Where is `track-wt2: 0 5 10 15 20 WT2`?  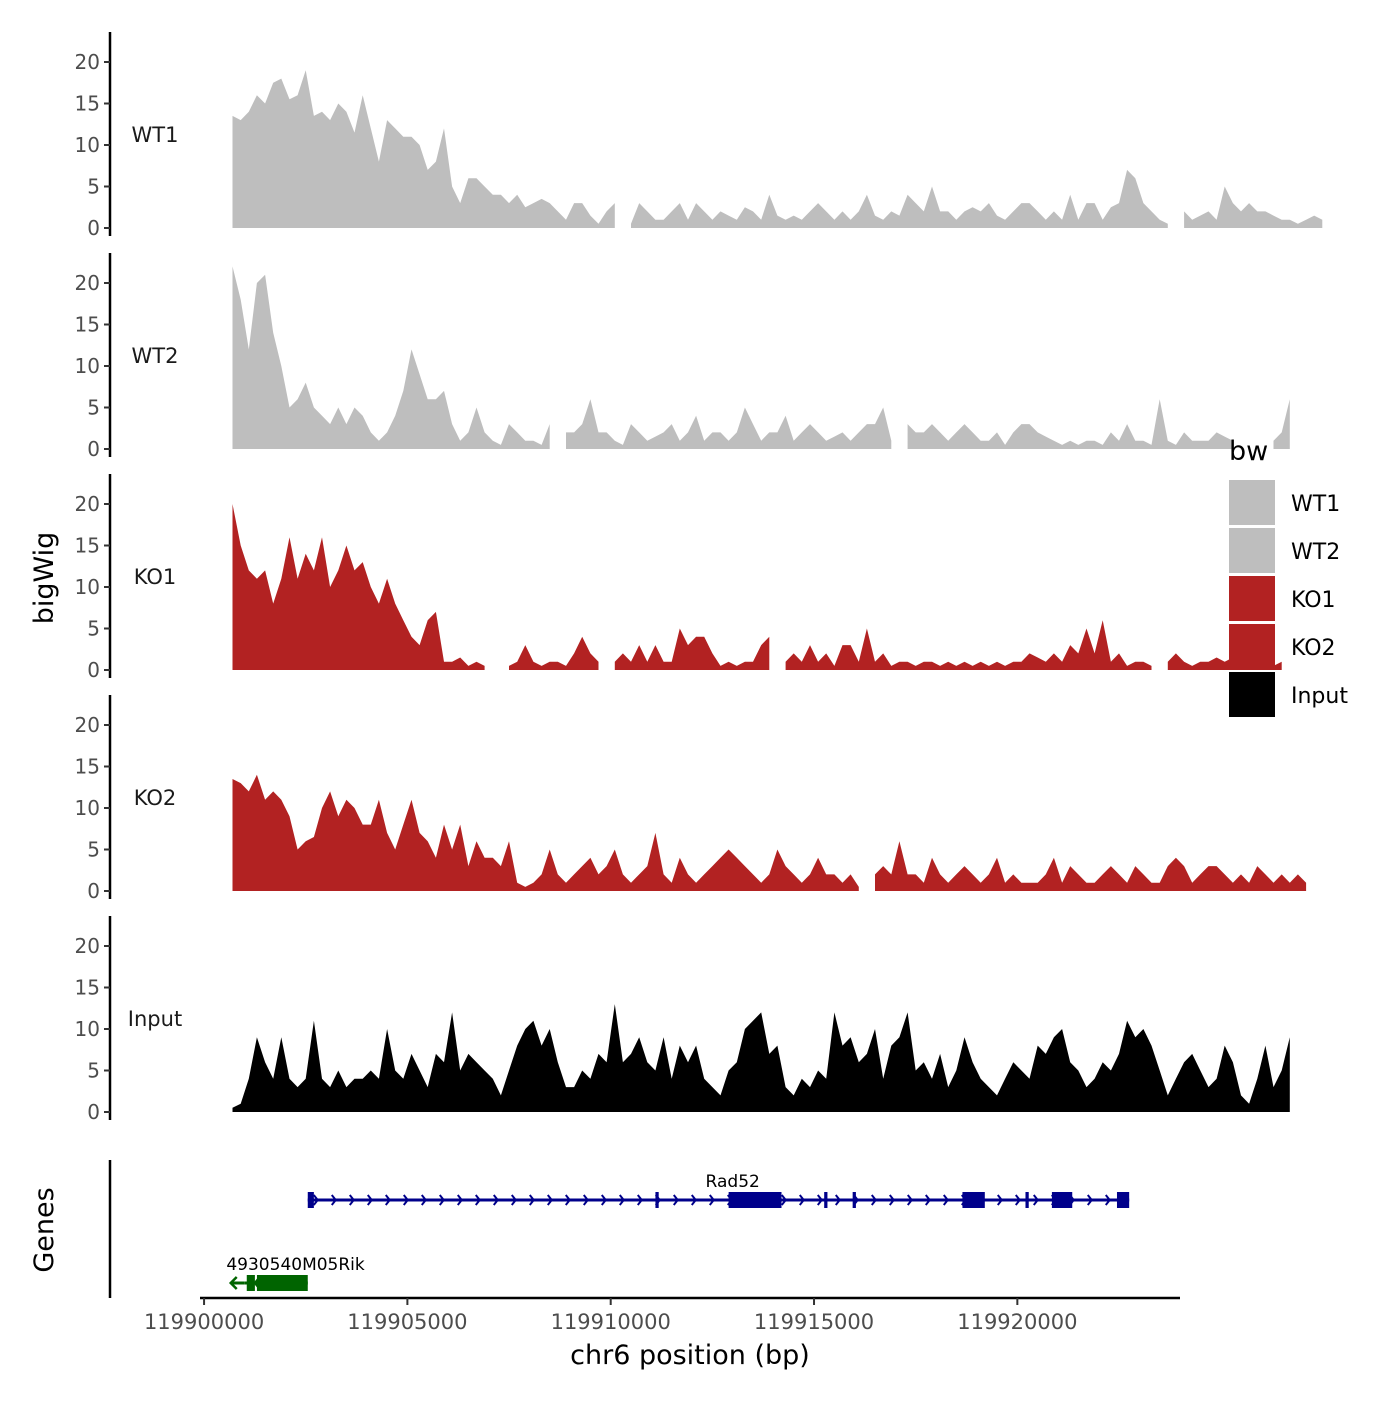 track-wt2: 0 5 10 15 20 WT2 is located at coordinates (682, 357).